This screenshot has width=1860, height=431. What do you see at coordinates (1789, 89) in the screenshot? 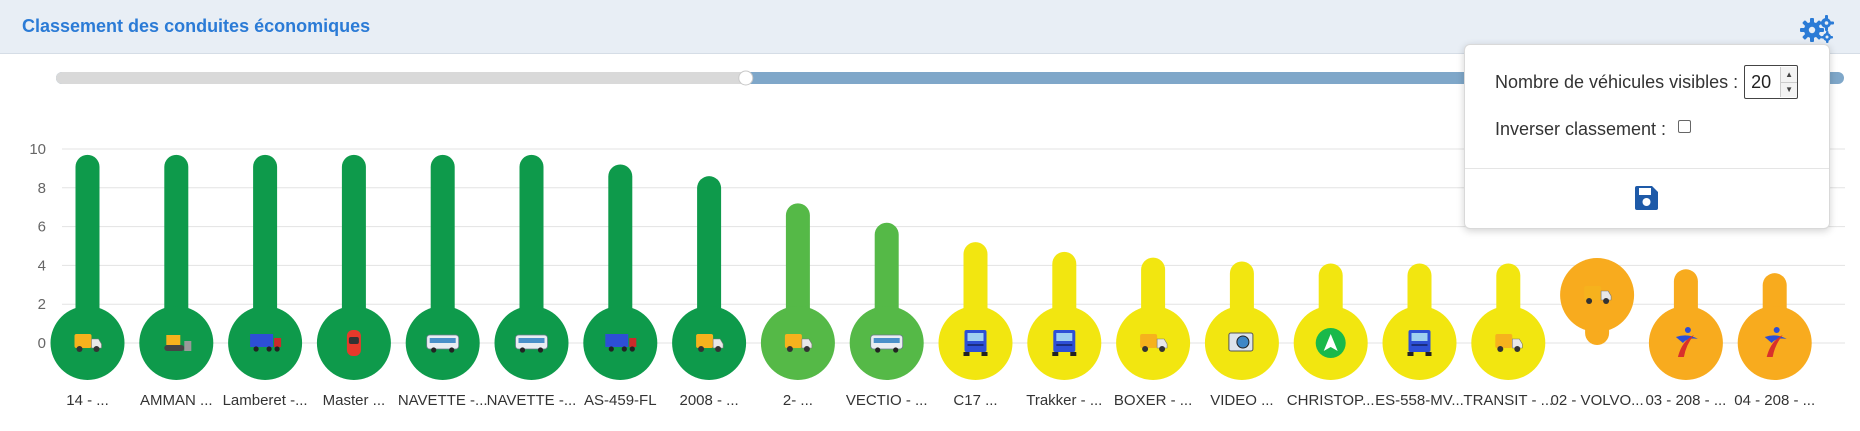
I see `stepper-down-icon: ▼` at bounding box center [1789, 89].